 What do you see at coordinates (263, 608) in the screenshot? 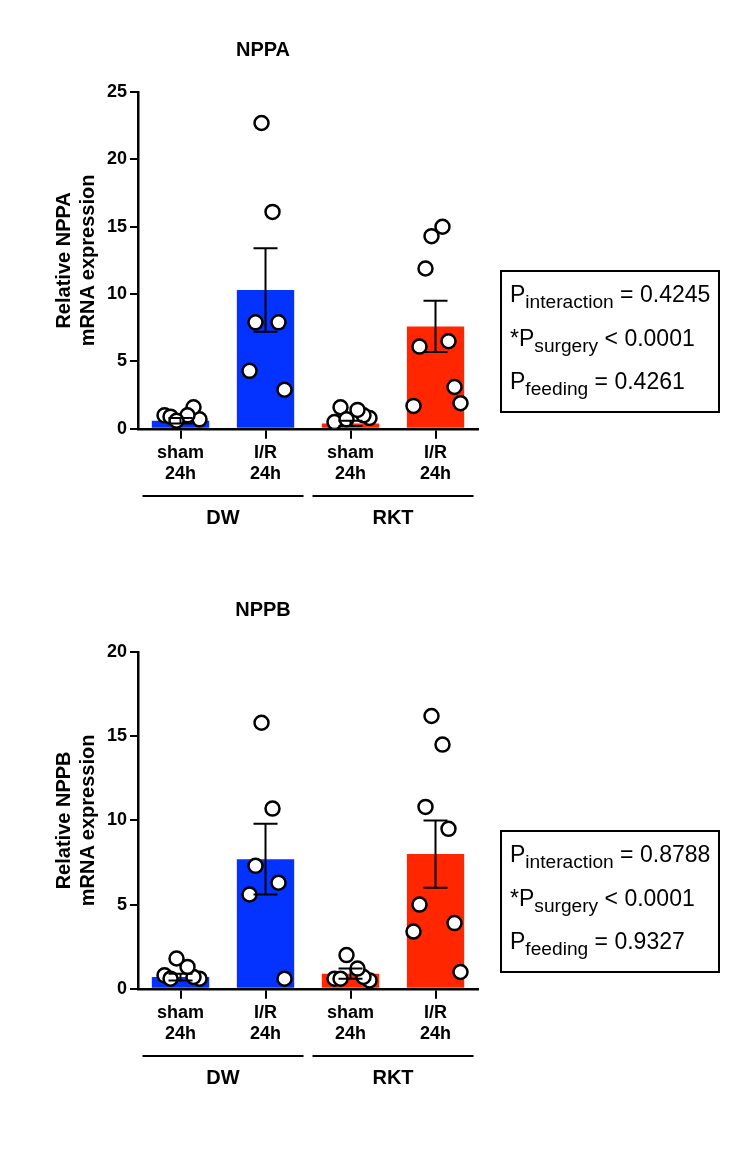
I see `chart-title: NPPB` at bounding box center [263, 608].